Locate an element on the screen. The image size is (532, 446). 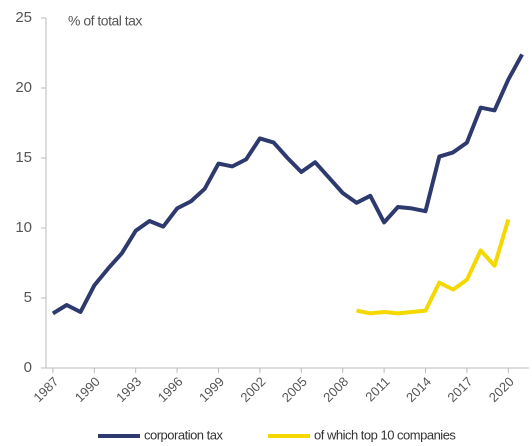
y-tick-label: 15 is located at coordinates (23, 157).